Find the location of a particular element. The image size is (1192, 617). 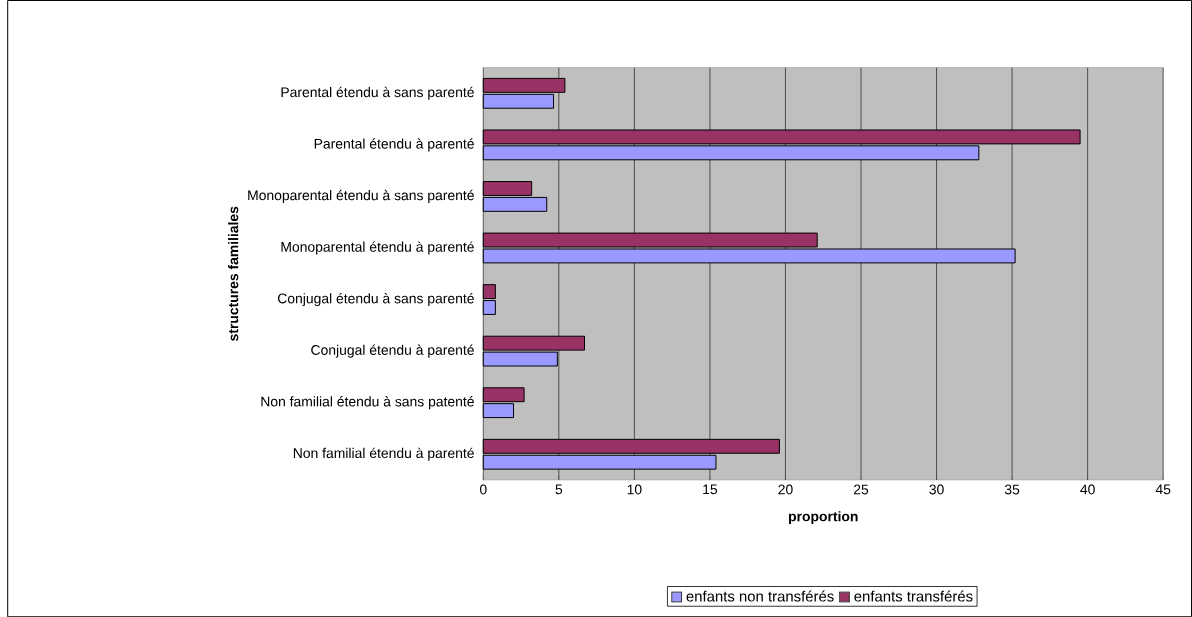

x-axis-title: proportion is located at coordinates (823, 517).